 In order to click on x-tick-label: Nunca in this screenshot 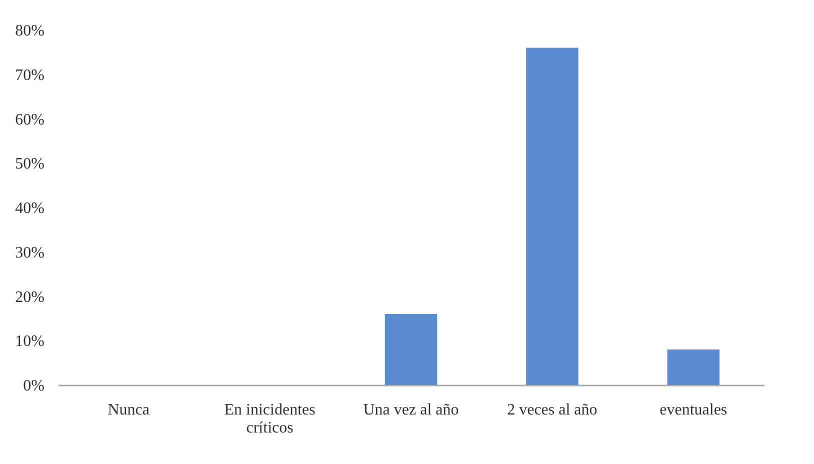, I will do `click(129, 410)`.